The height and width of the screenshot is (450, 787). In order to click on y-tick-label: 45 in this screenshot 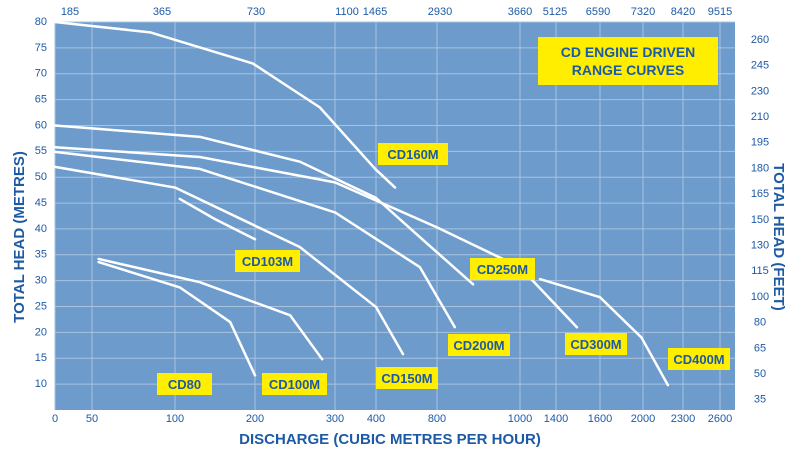, I will do `click(41, 203)`.